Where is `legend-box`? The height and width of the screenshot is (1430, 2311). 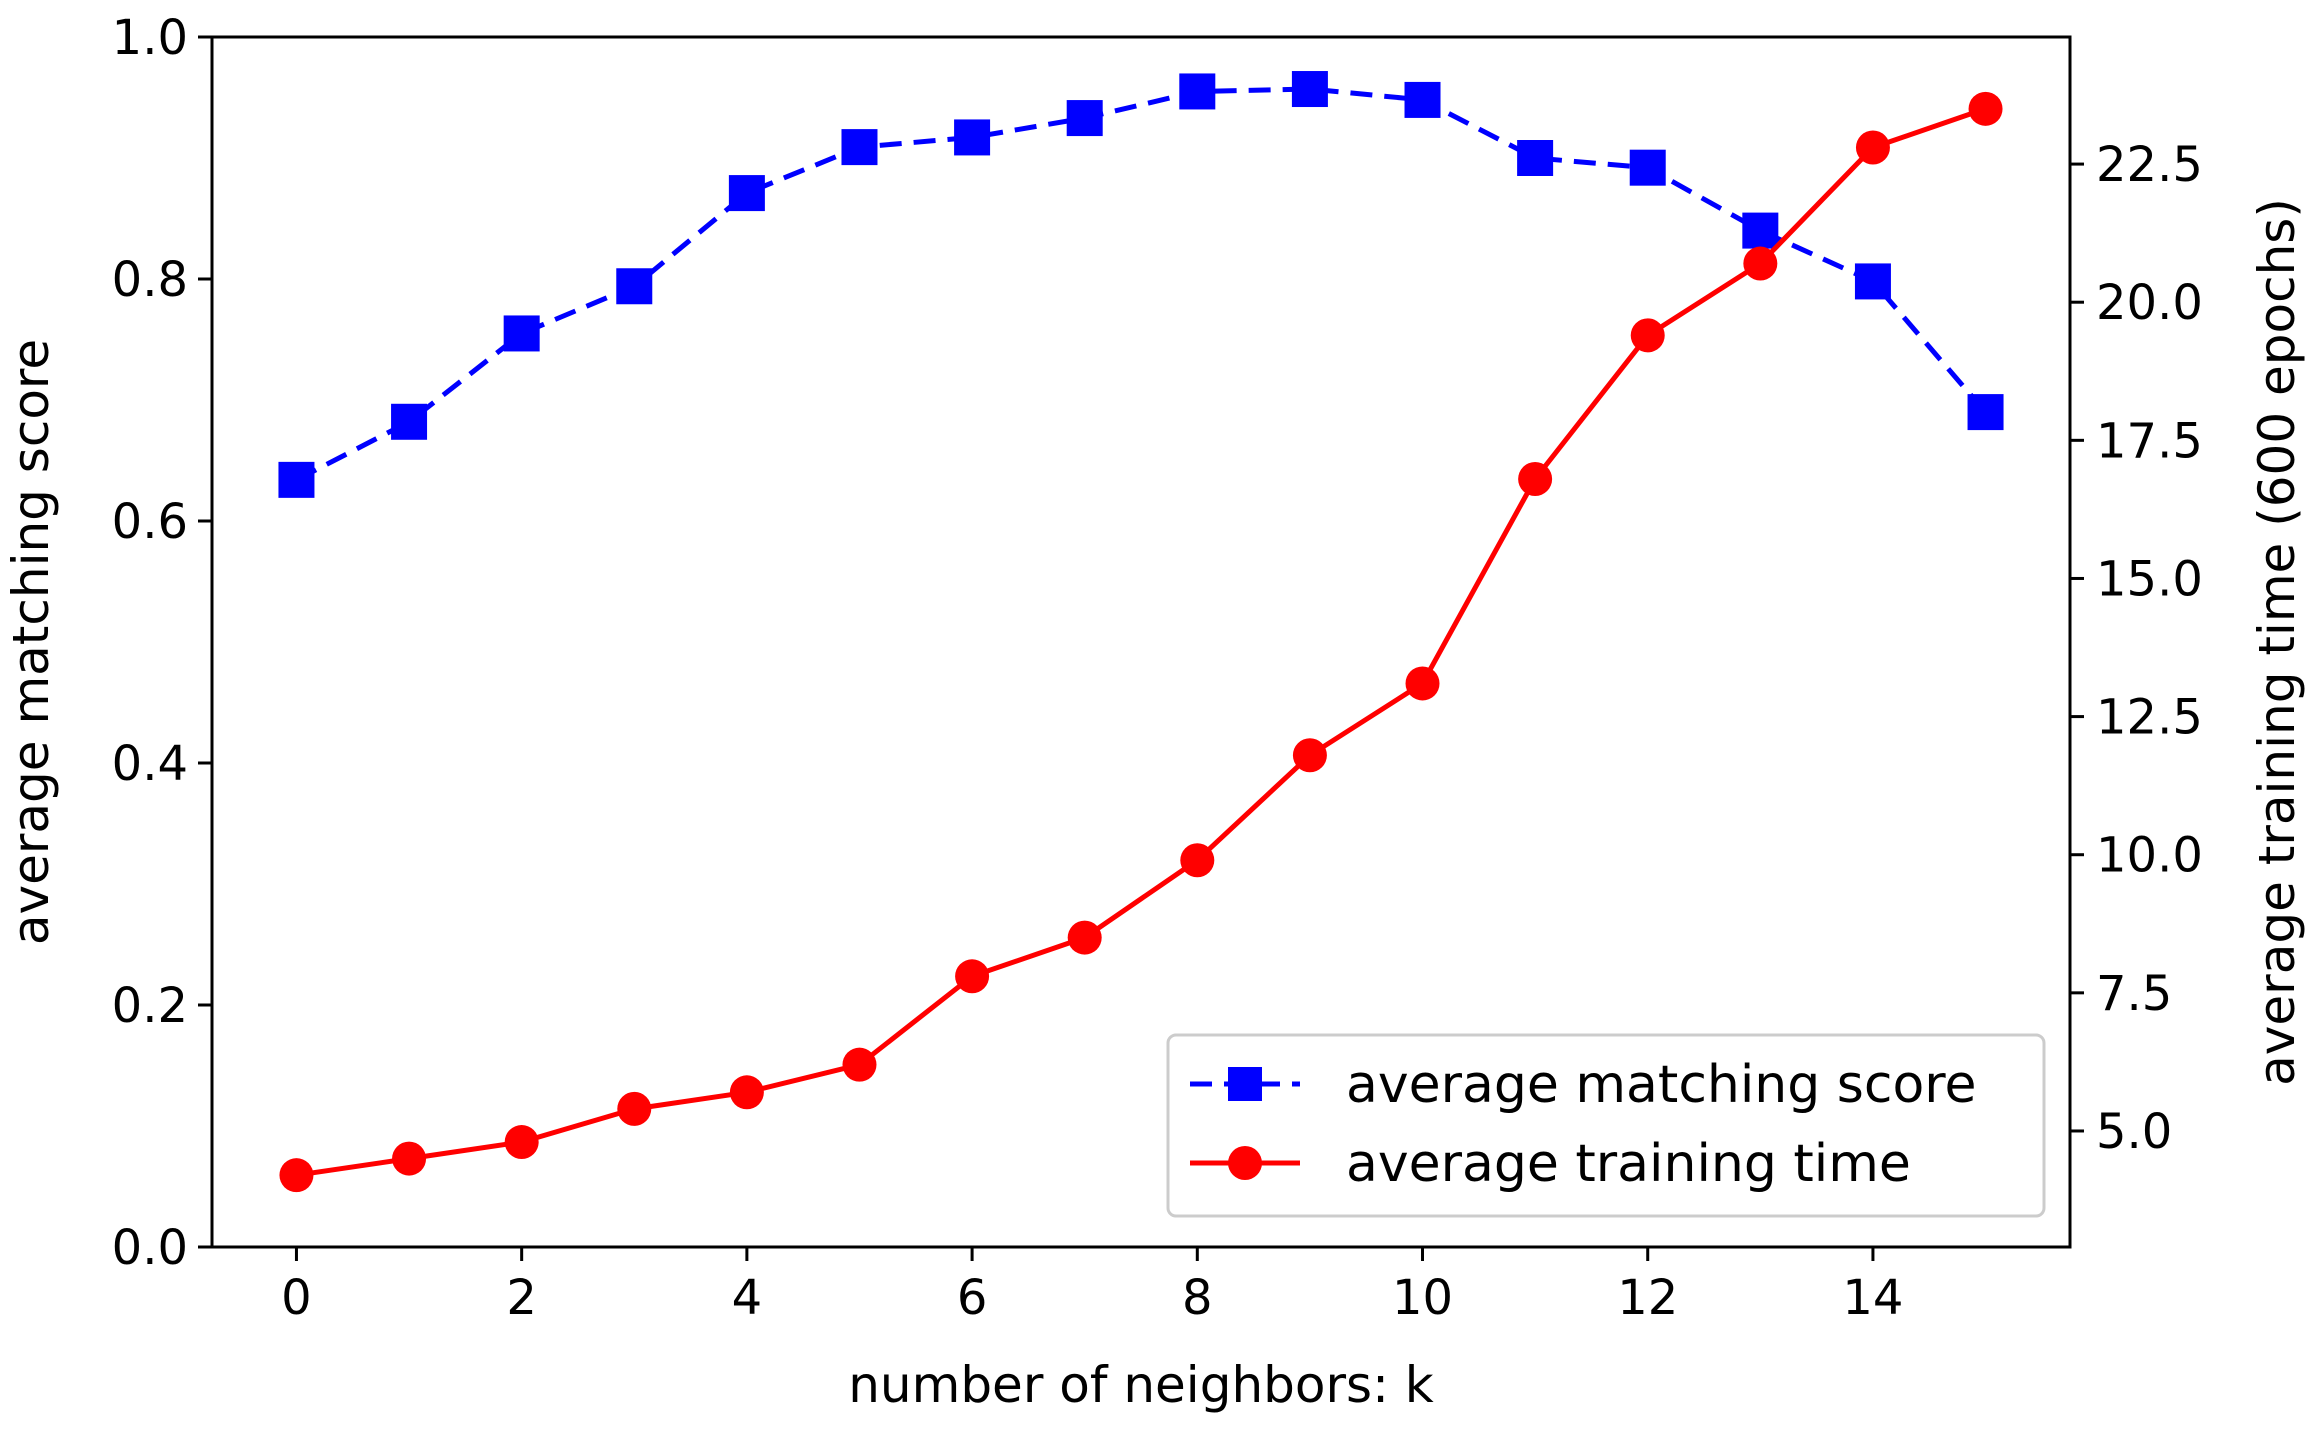 legend-box is located at coordinates (1606, 1125).